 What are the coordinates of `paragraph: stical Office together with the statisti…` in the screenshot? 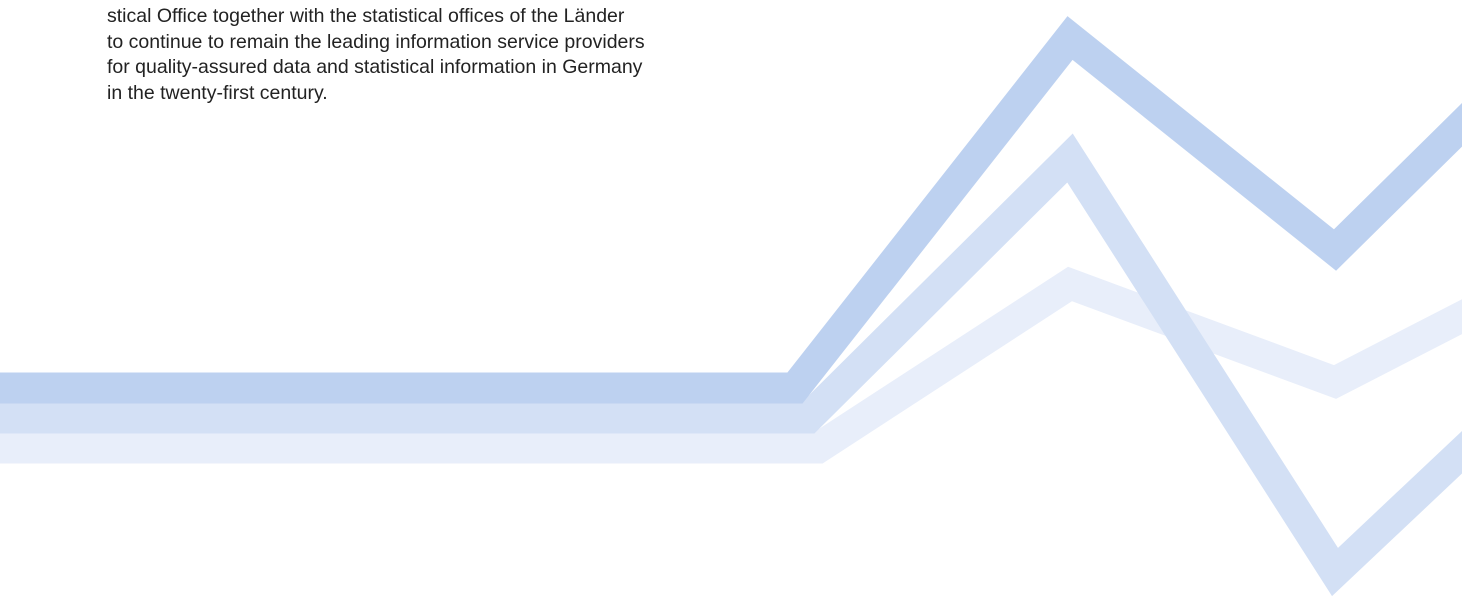 It's located at (376, 55).